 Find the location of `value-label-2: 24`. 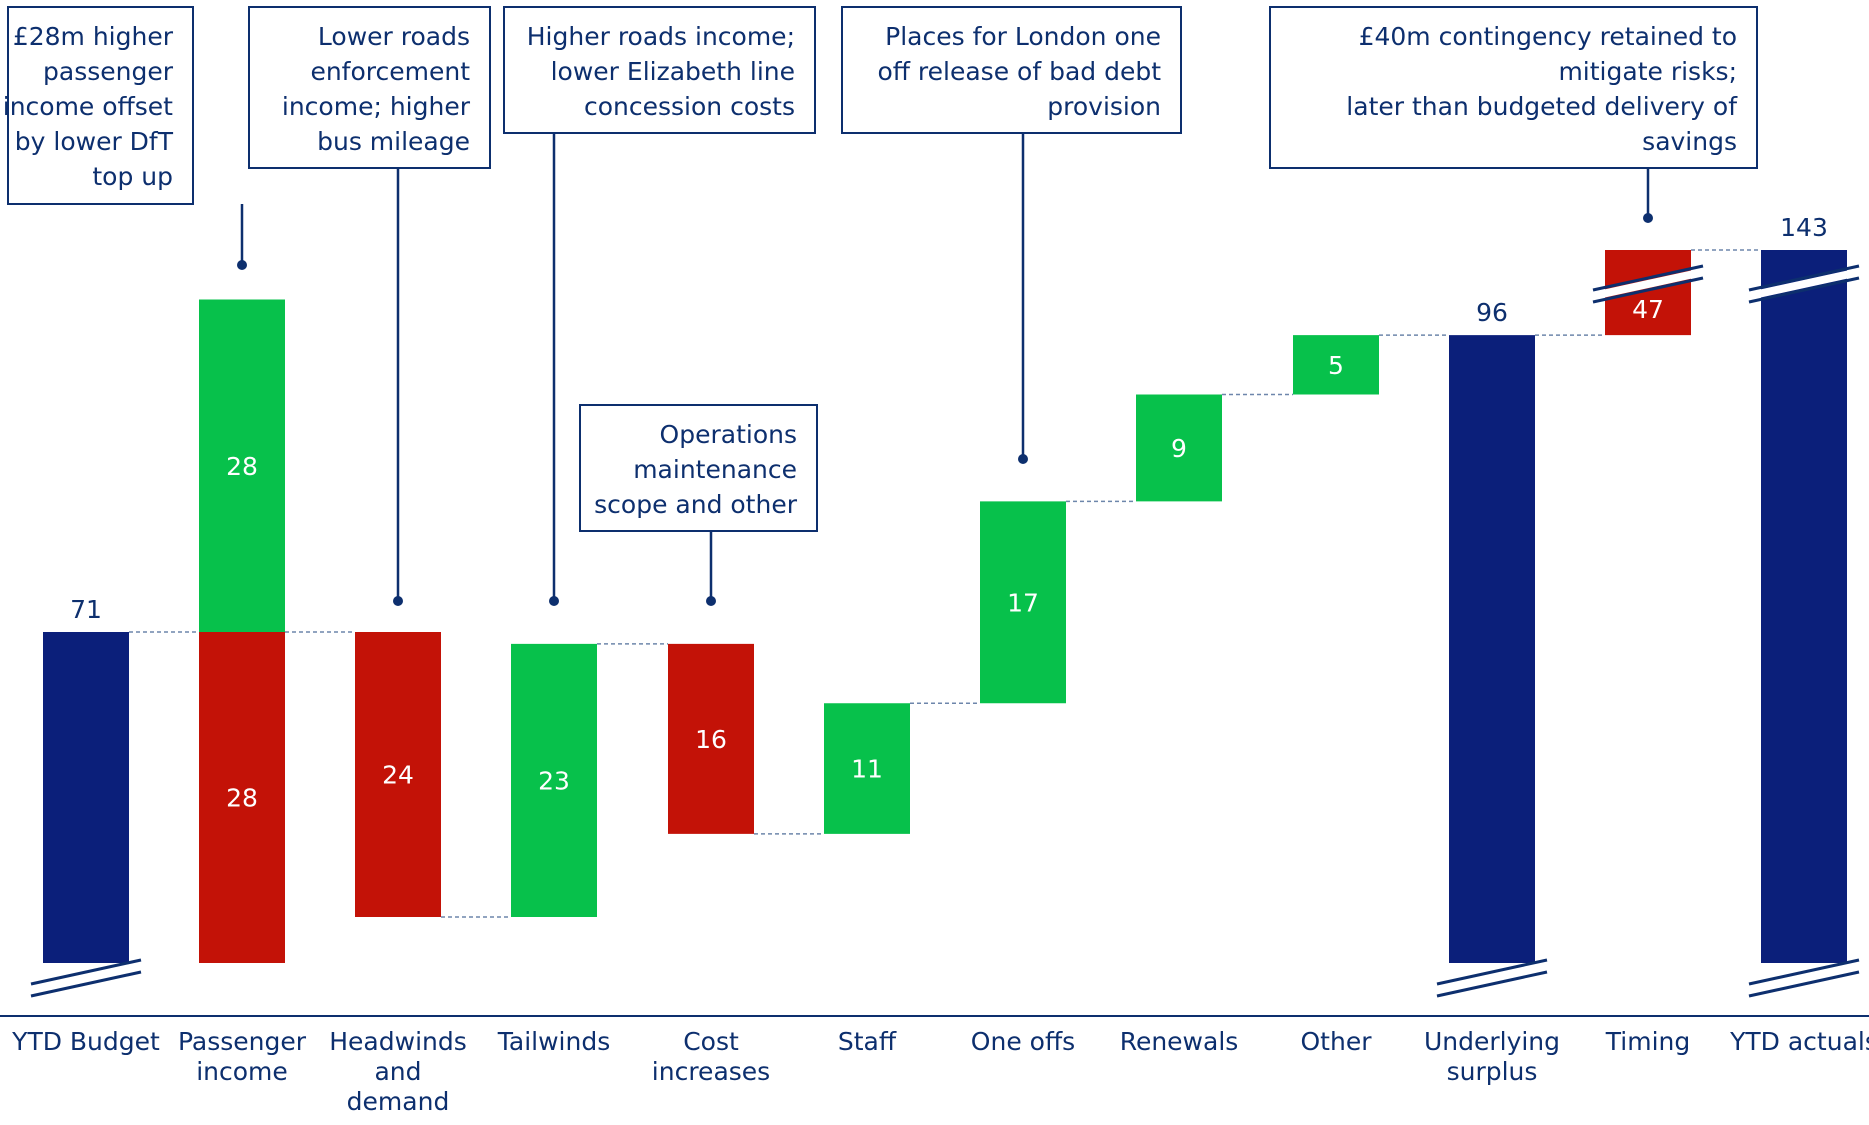

value-label-2: 24 is located at coordinates (398, 775).